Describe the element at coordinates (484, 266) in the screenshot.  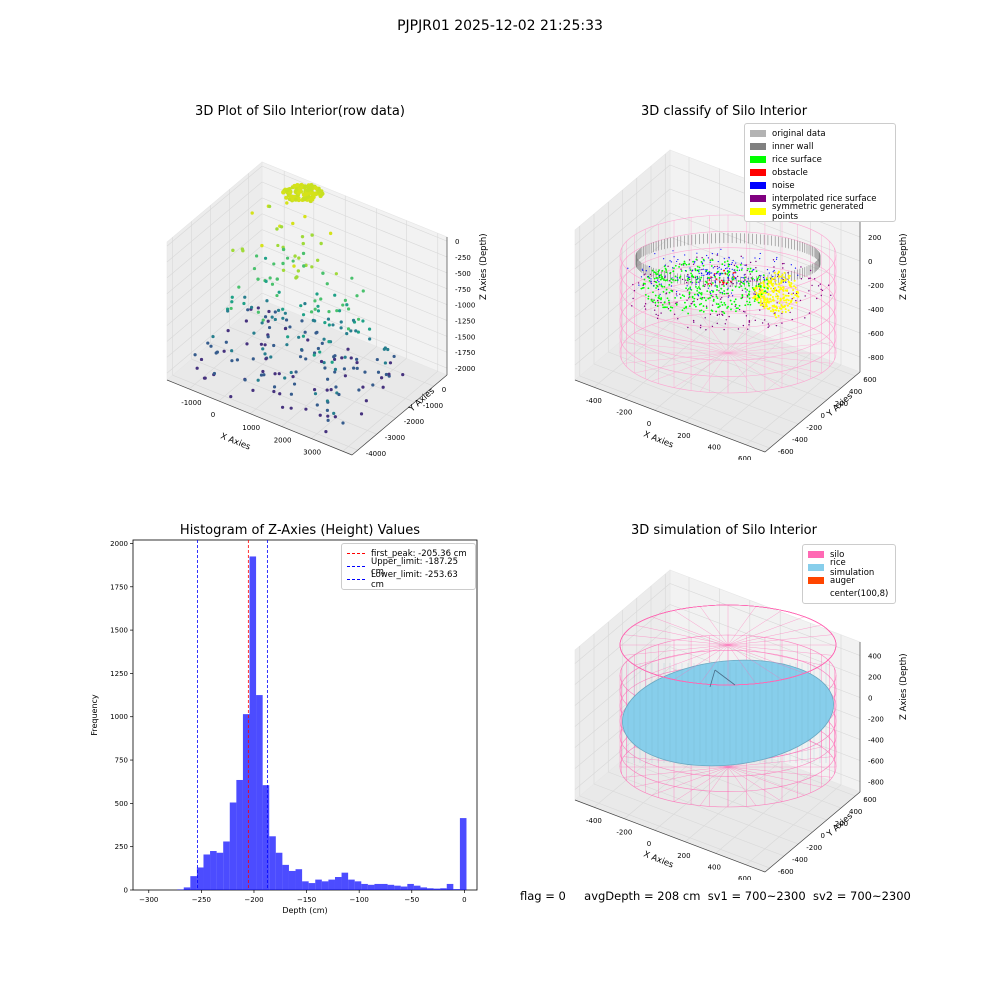
I see `z-axis-label: Z Axies (Depth)` at that location.